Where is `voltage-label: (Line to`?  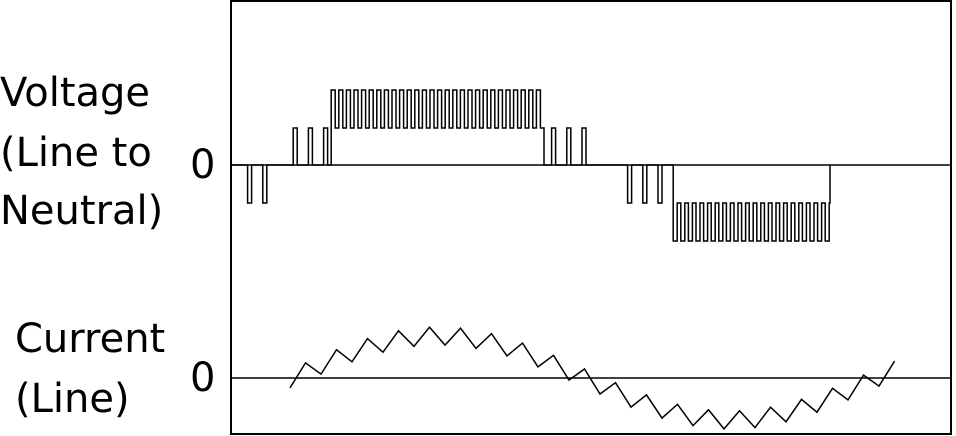
voltage-label: (Line to is located at coordinates (76, 153).